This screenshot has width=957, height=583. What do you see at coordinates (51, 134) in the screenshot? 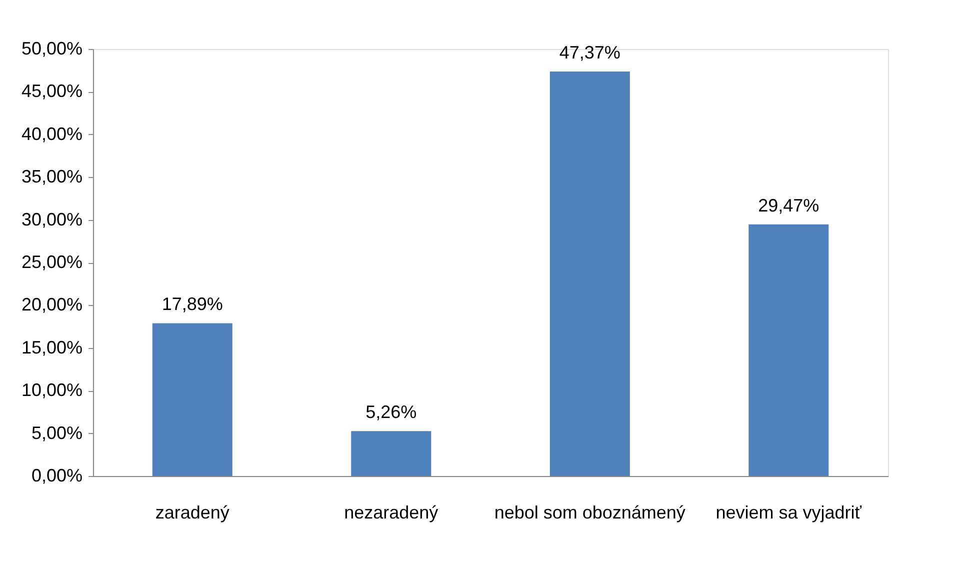
I see `y-tick-label: 40,00%` at bounding box center [51, 134].